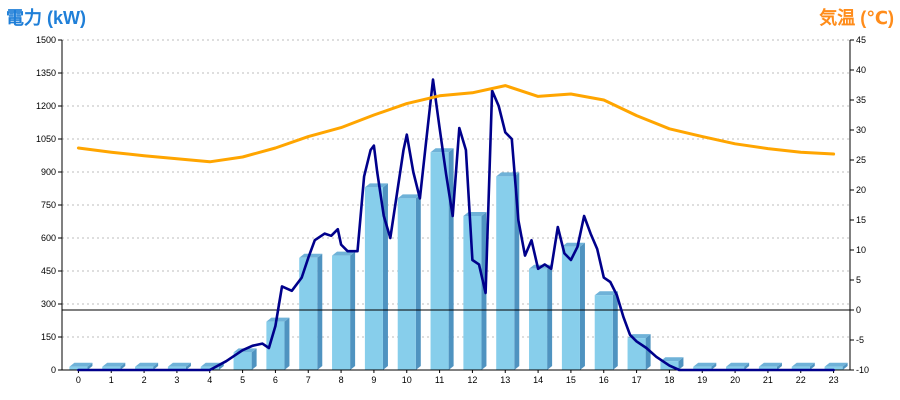 This screenshot has height=400, width=900. Describe the element at coordinates (46, 18) in the screenshot. I see `left-axis-title: 電力 (kW)` at that location.